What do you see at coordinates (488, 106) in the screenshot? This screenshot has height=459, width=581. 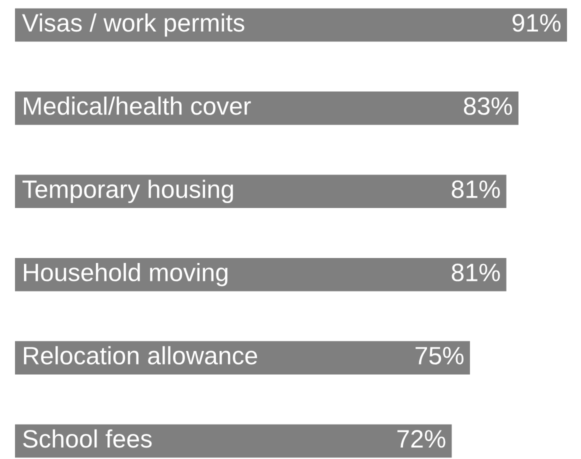 I see `data-label: 83%` at bounding box center [488, 106].